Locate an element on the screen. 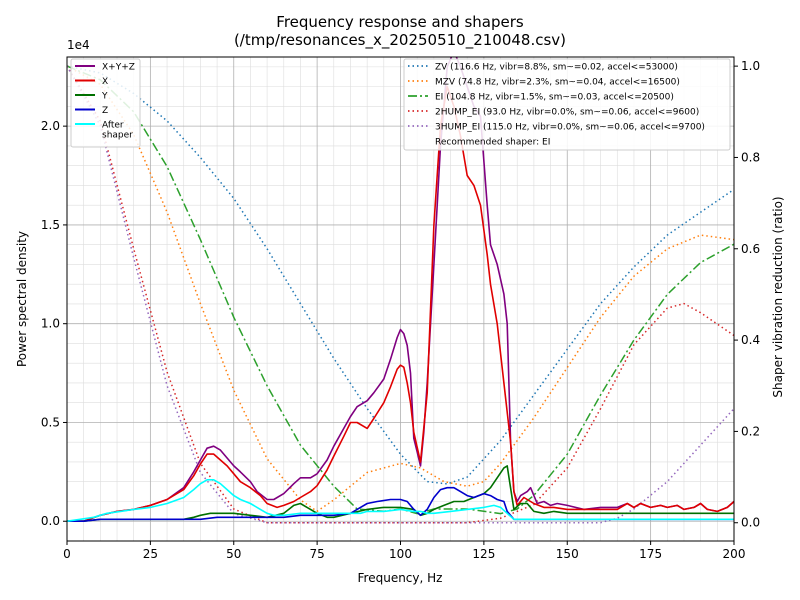 Image resolution: width=800 pixels, height=600 pixels. legend-label: After is located at coordinates (113, 126).